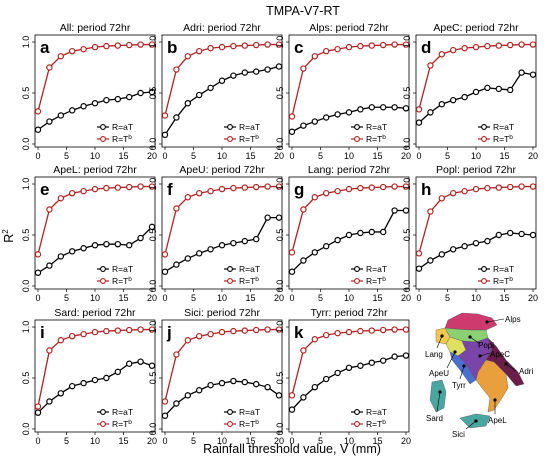 This screenshot has height=462, width=550. Describe the element at coordinates (434, 354) in the screenshot. I see `map-label-lang: Lang` at that location.